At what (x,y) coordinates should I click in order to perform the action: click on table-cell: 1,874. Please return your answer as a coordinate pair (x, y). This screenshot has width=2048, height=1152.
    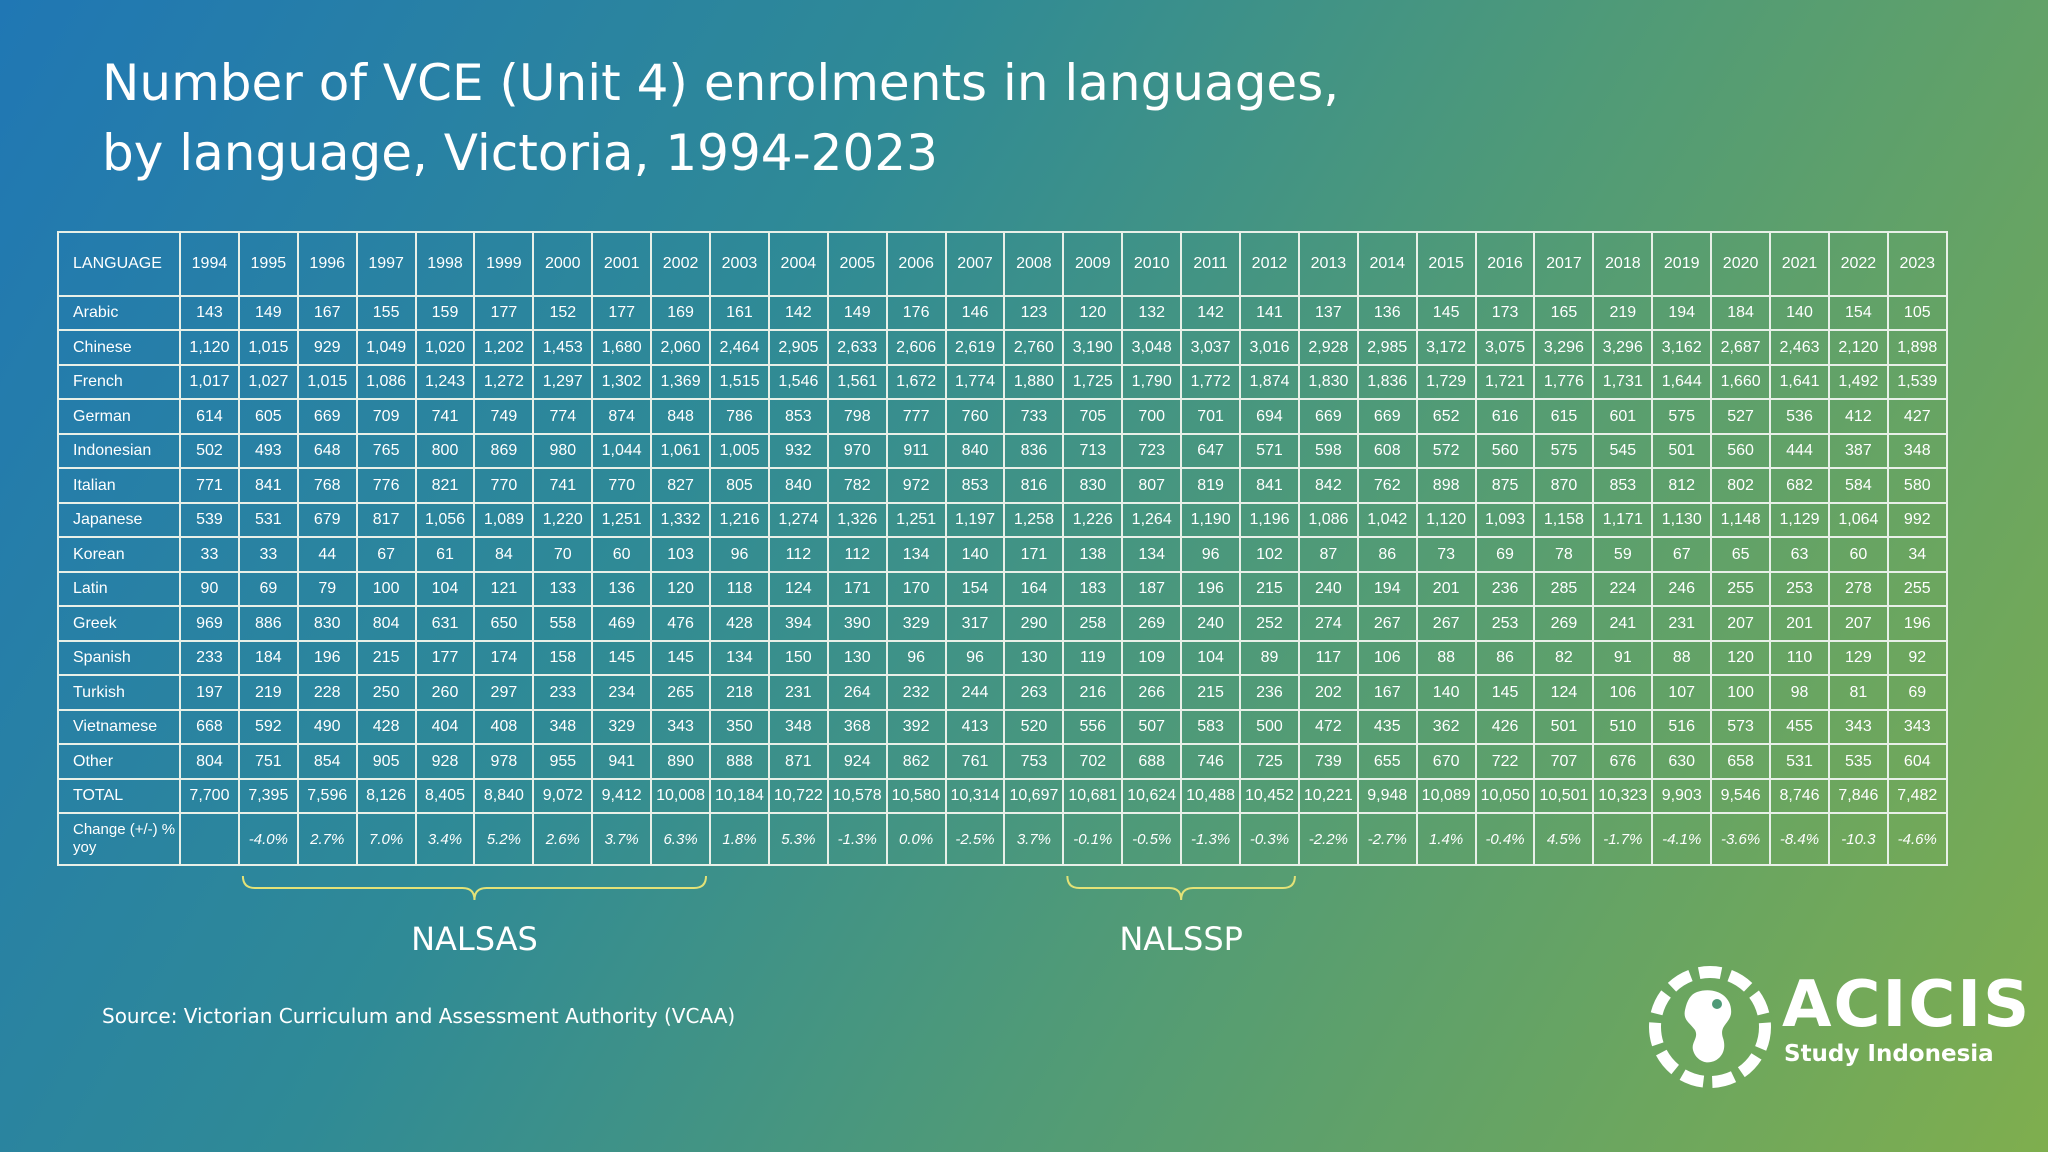
    Looking at the image, I should click on (1269, 382).